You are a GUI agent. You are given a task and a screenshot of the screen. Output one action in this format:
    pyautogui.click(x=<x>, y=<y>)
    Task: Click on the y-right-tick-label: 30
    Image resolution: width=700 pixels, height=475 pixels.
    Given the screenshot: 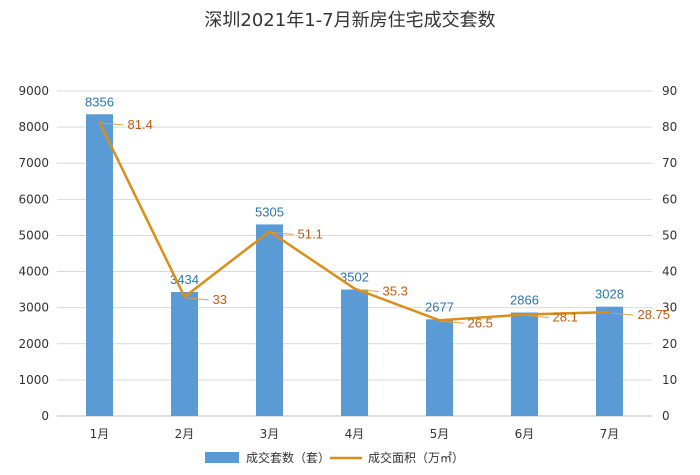 What is the action you would take?
    pyautogui.click(x=669, y=308)
    